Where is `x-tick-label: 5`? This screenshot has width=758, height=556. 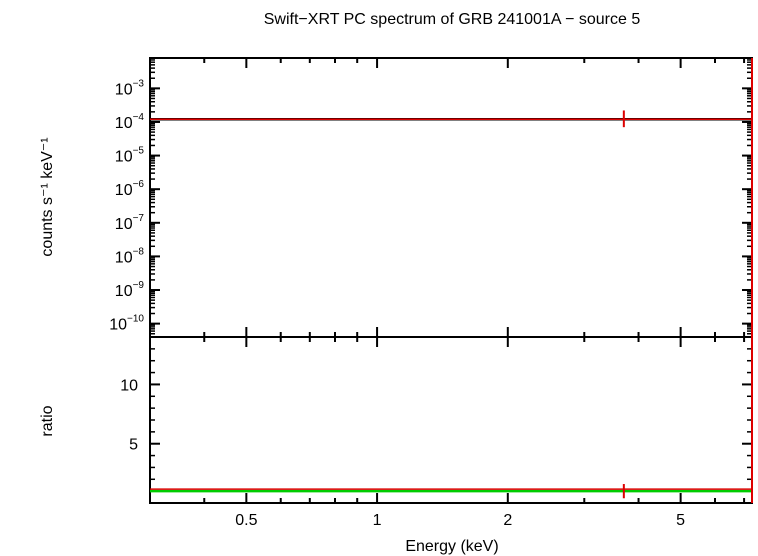 x-tick-label: 5 is located at coordinates (680, 520).